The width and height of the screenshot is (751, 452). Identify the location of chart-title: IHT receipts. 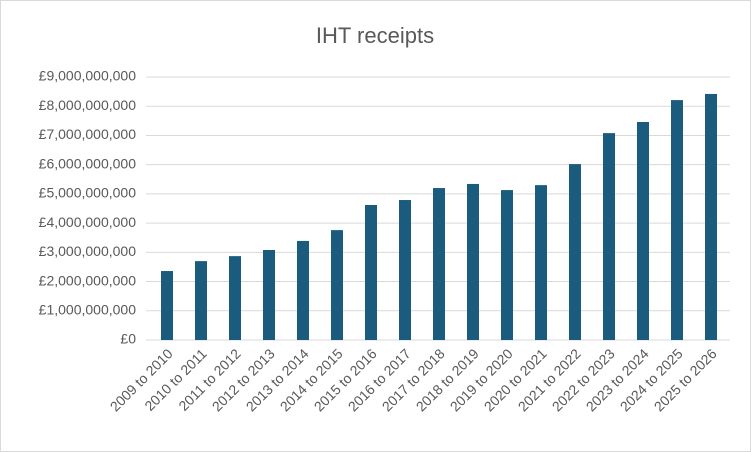
(375, 35).